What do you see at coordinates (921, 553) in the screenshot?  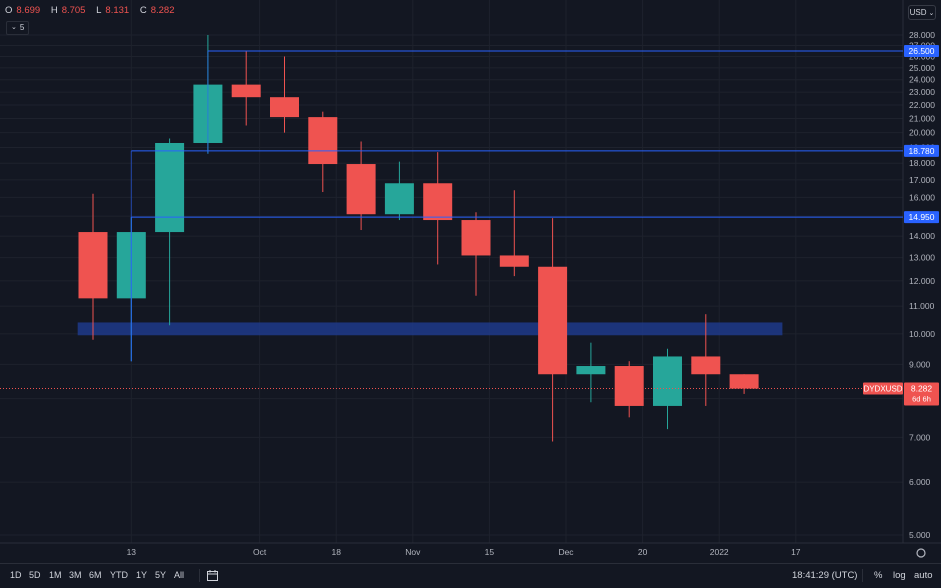 I see `gear-icon` at bounding box center [921, 553].